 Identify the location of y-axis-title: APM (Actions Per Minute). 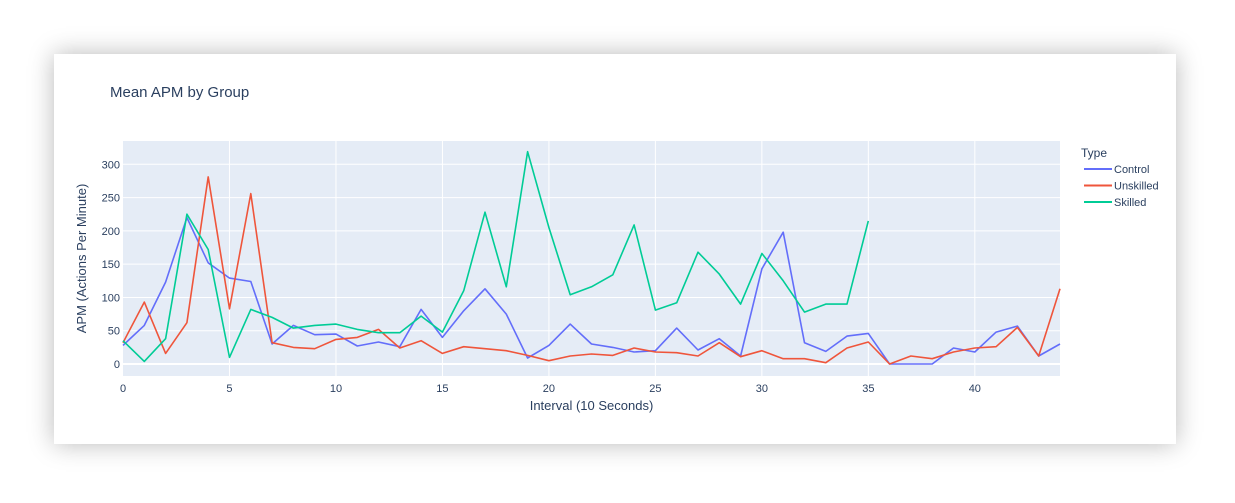
(81, 259).